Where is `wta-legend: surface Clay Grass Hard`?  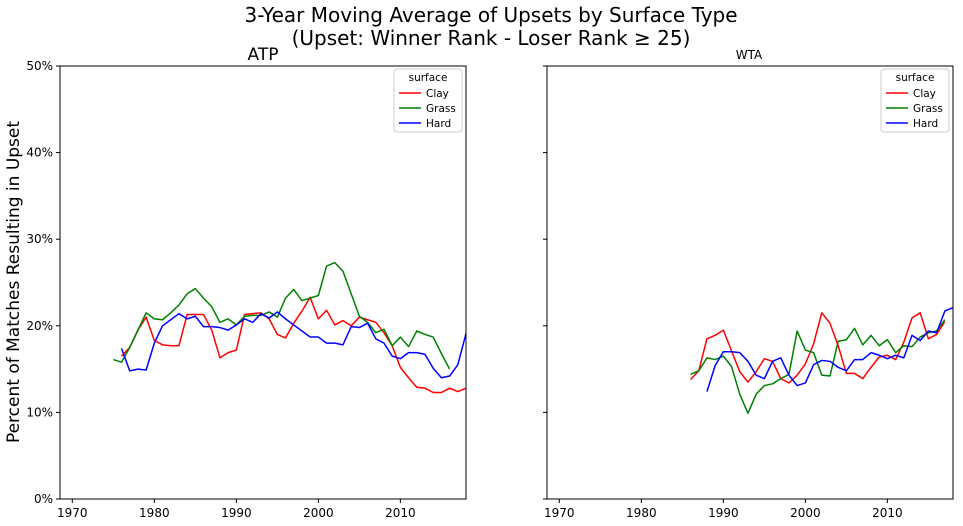
wta-legend: surface Clay Grass Hard is located at coordinates (915, 100).